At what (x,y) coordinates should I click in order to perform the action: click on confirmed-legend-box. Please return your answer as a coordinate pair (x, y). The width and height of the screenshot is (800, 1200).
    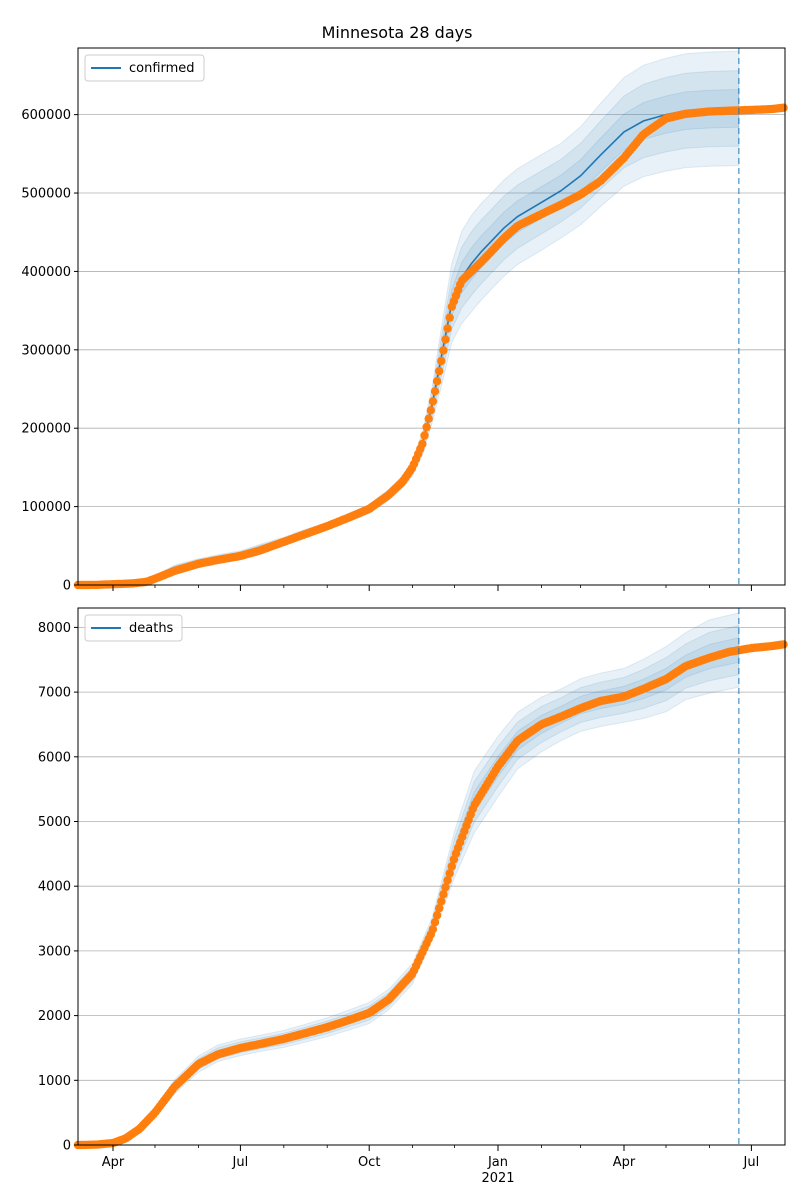
    Looking at the image, I should click on (144, 68).